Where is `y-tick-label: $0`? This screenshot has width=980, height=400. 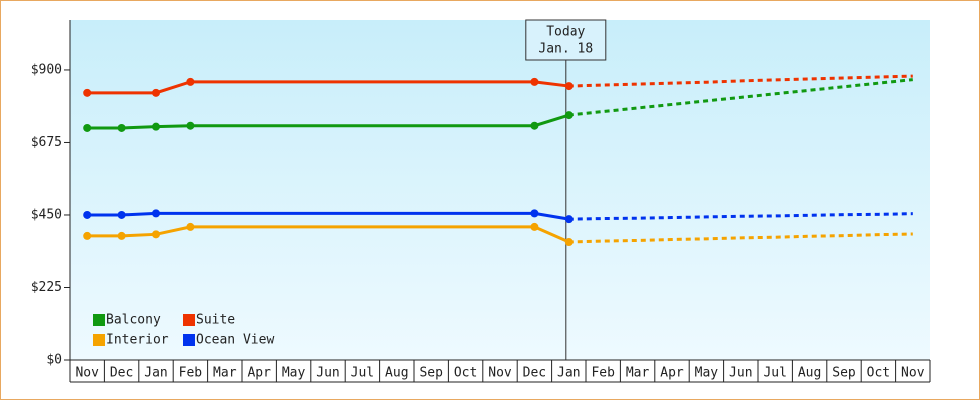
y-tick-label: $0 is located at coordinates (54, 360).